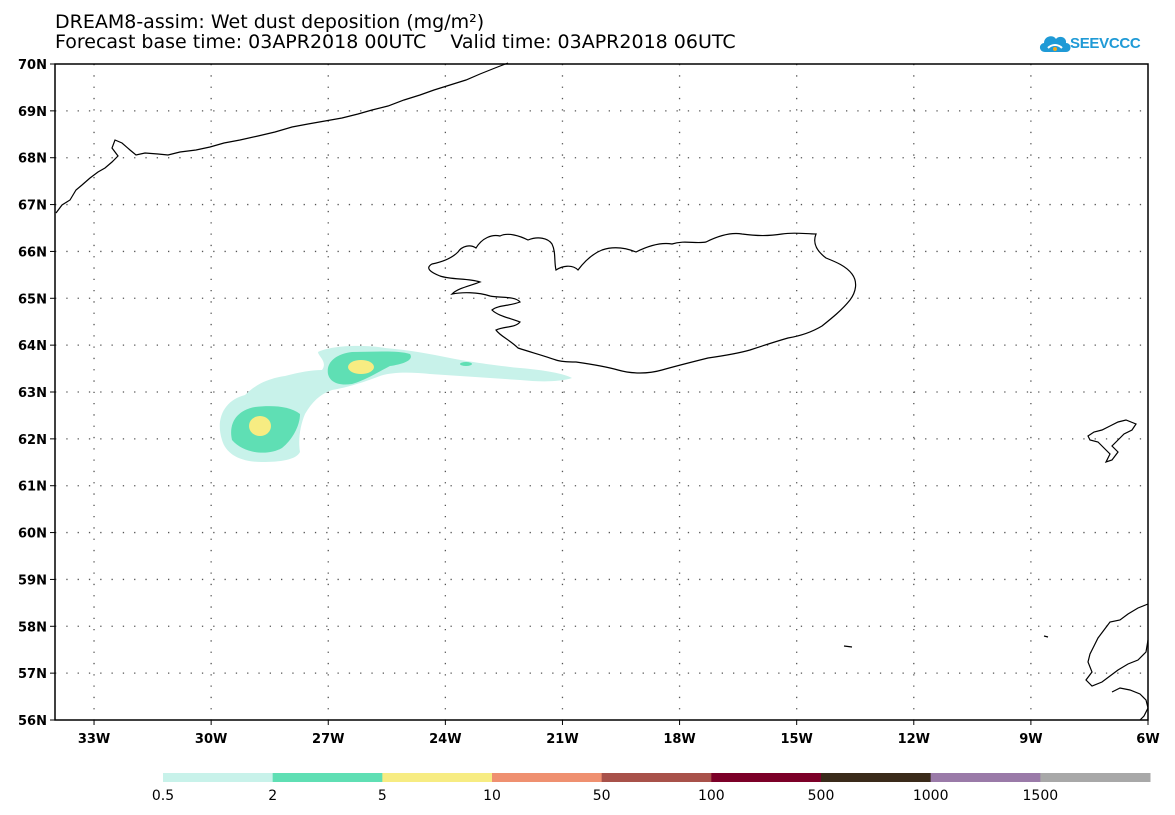 The height and width of the screenshot is (815, 1175). What do you see at coordinates (711, 796) in the screenshot?
I see `legend-label: 100` at bounding box center [711, 796].